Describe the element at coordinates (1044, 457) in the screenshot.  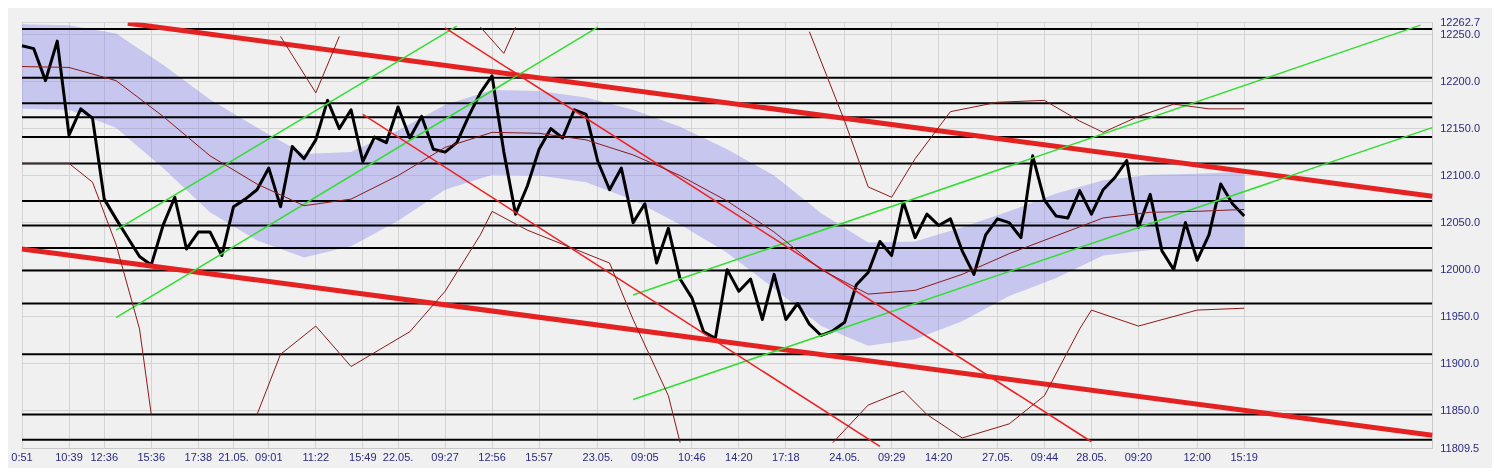
I see `x-tick-label: 09:44` at that location.